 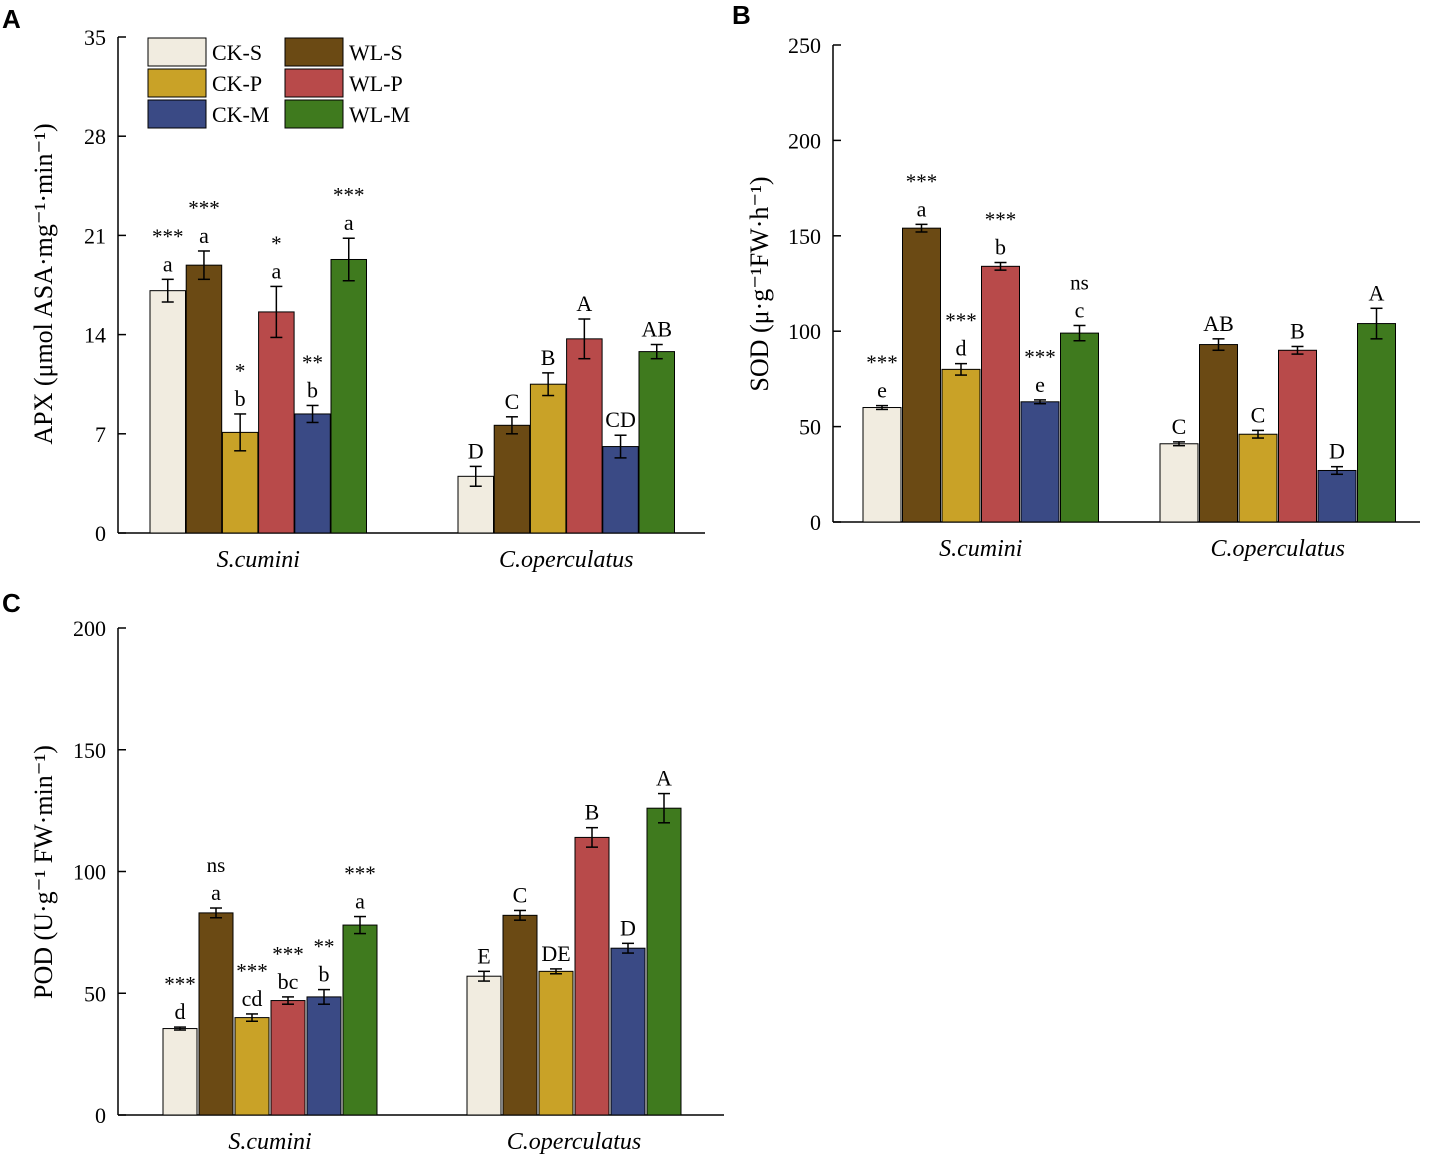 What do you see at coordinates (237, 83) in the screenshot?
I see `legend-label-ck-p: CK-P` at bounding box center [237, 83].